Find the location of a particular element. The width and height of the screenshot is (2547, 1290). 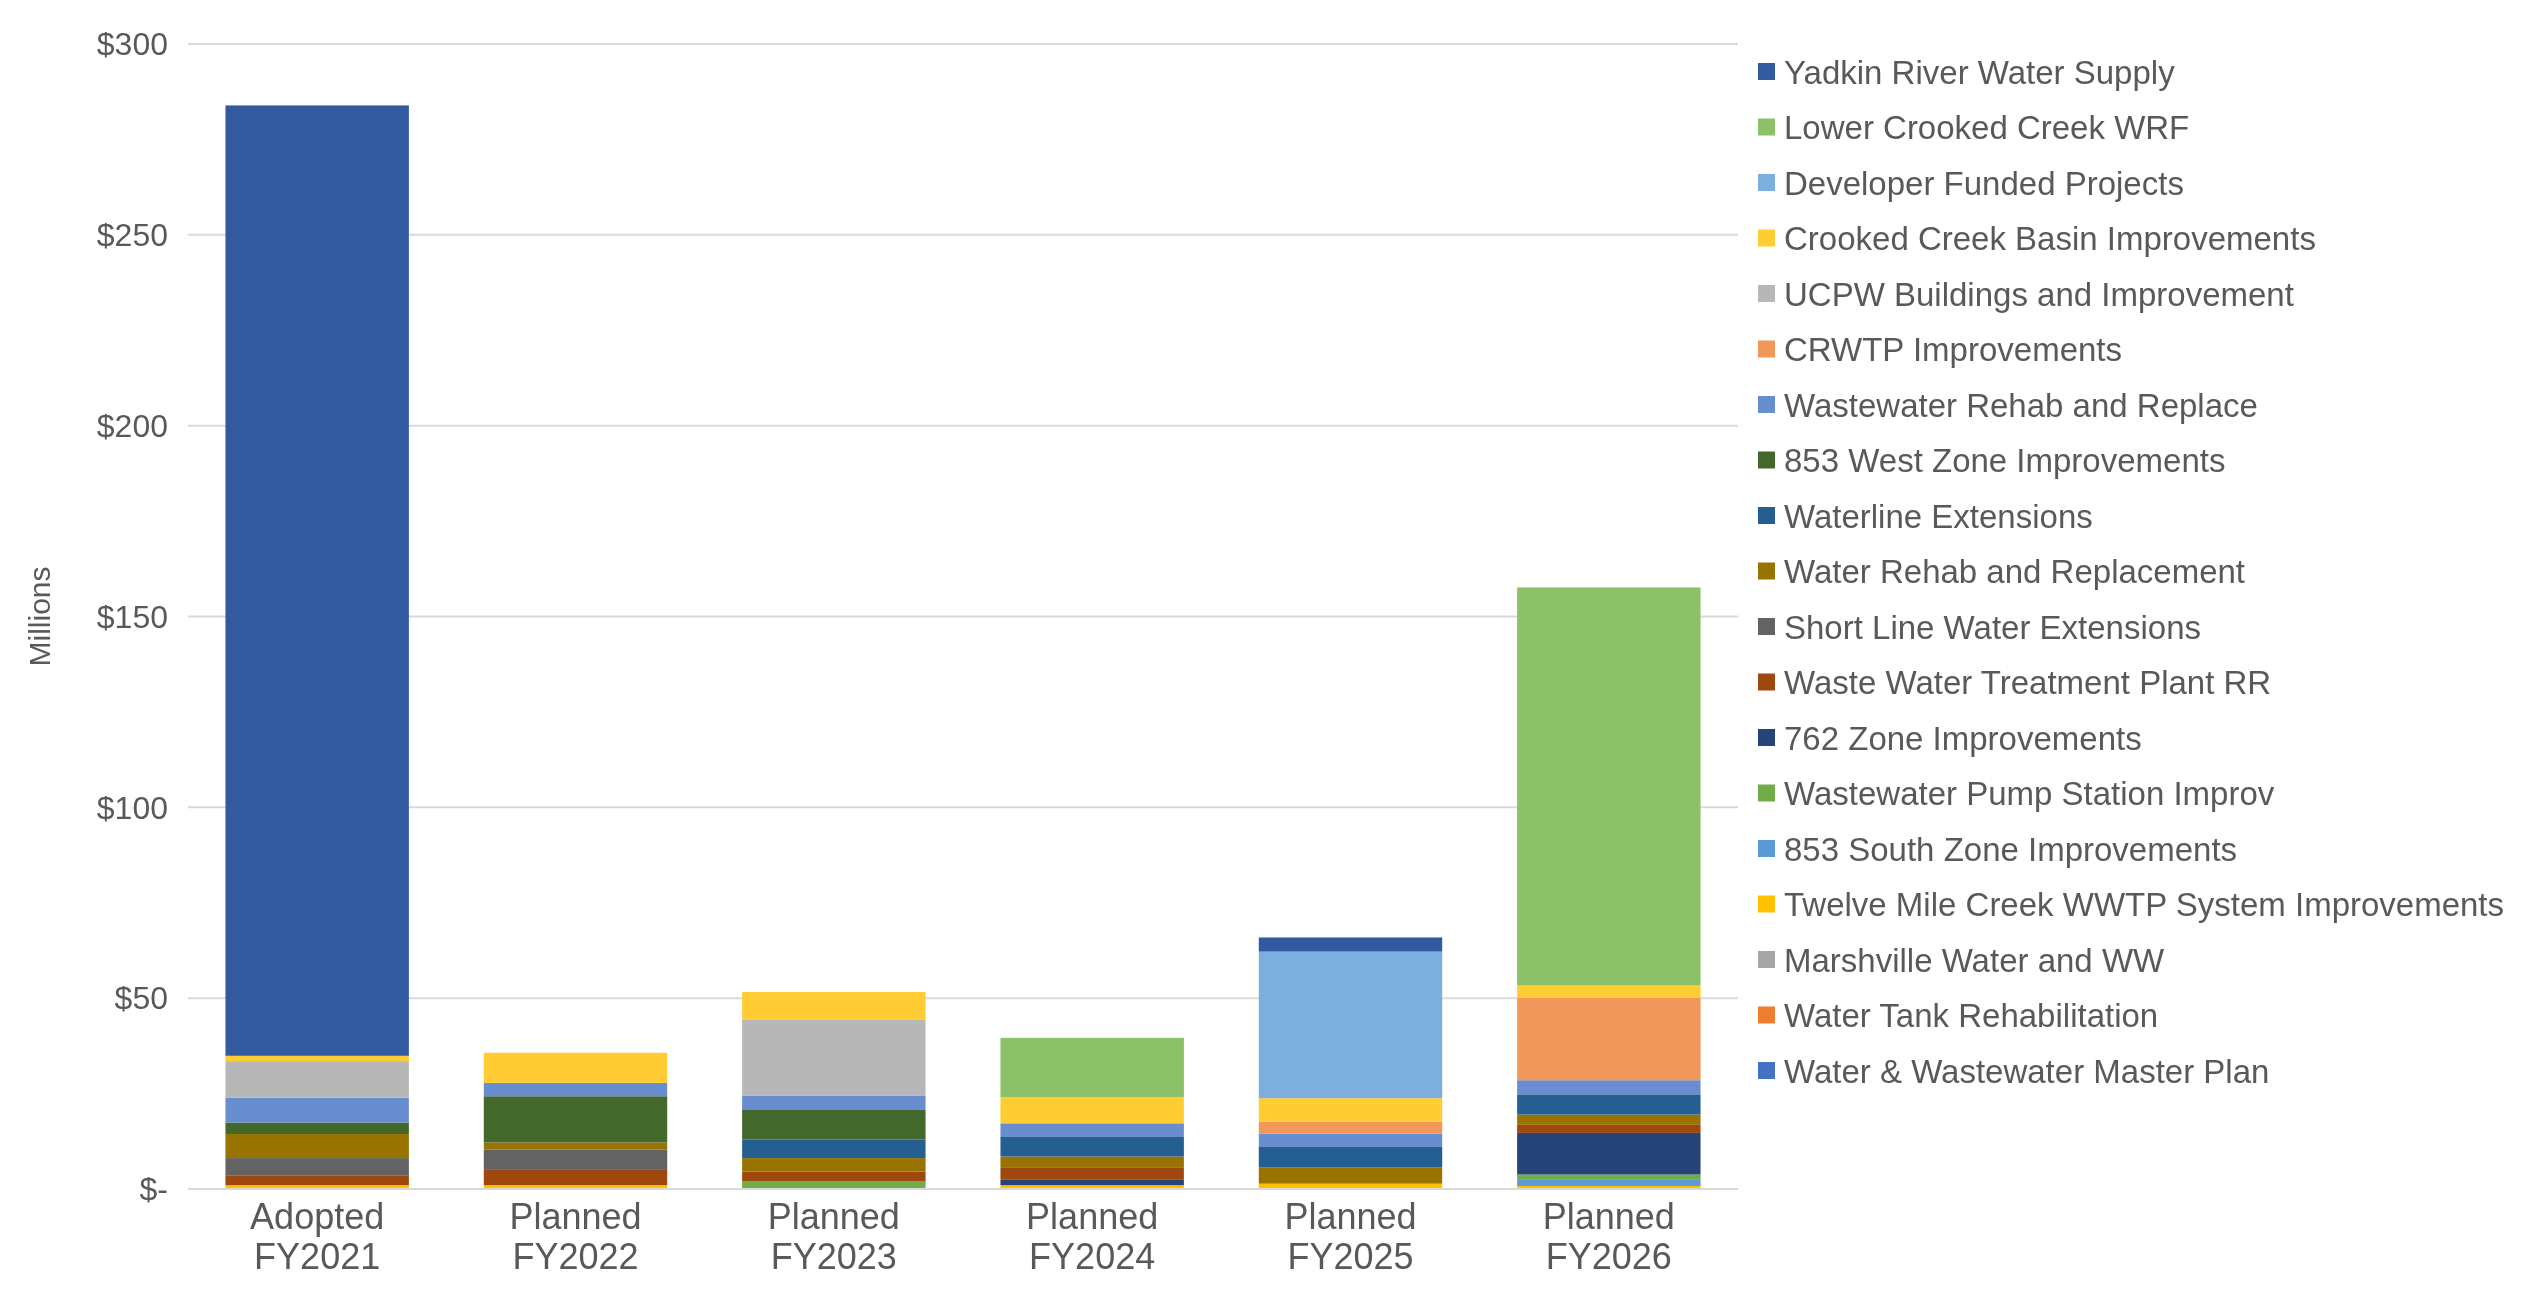

y-tick-label: $300 is located at coordinates (132, 44).